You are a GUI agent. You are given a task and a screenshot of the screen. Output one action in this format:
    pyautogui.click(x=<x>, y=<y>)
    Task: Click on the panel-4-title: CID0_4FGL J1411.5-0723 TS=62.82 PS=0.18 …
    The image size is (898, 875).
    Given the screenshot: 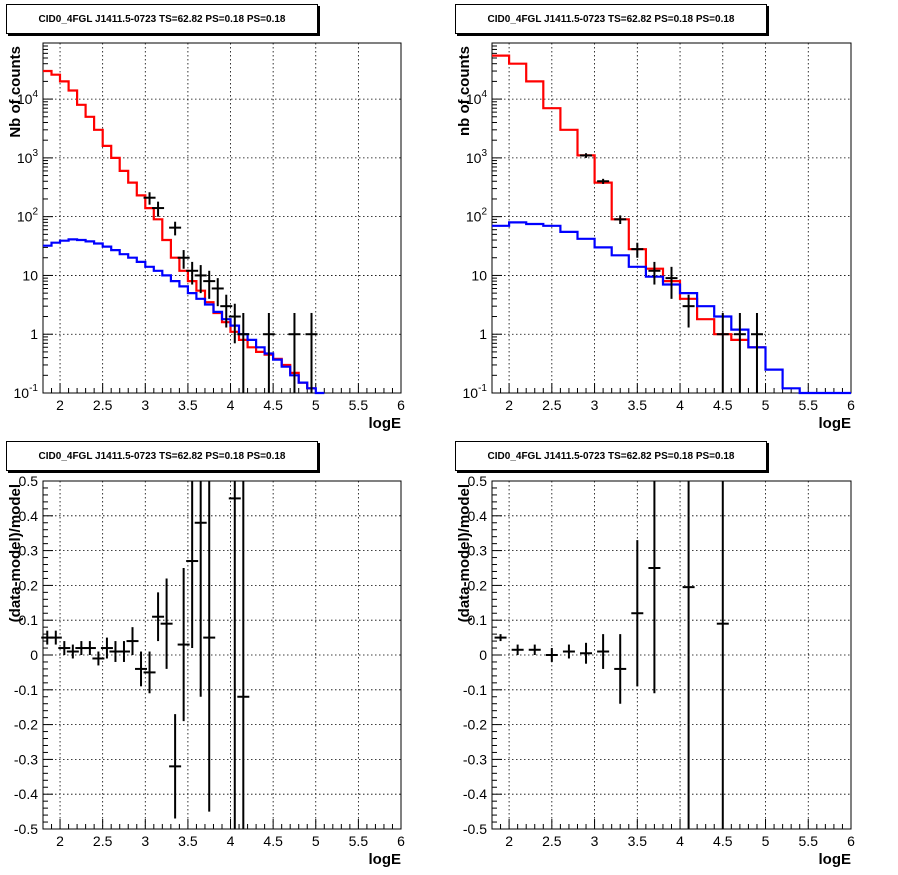 What is the action you would take?
    pyautogui.click(x=611, y=456)
    